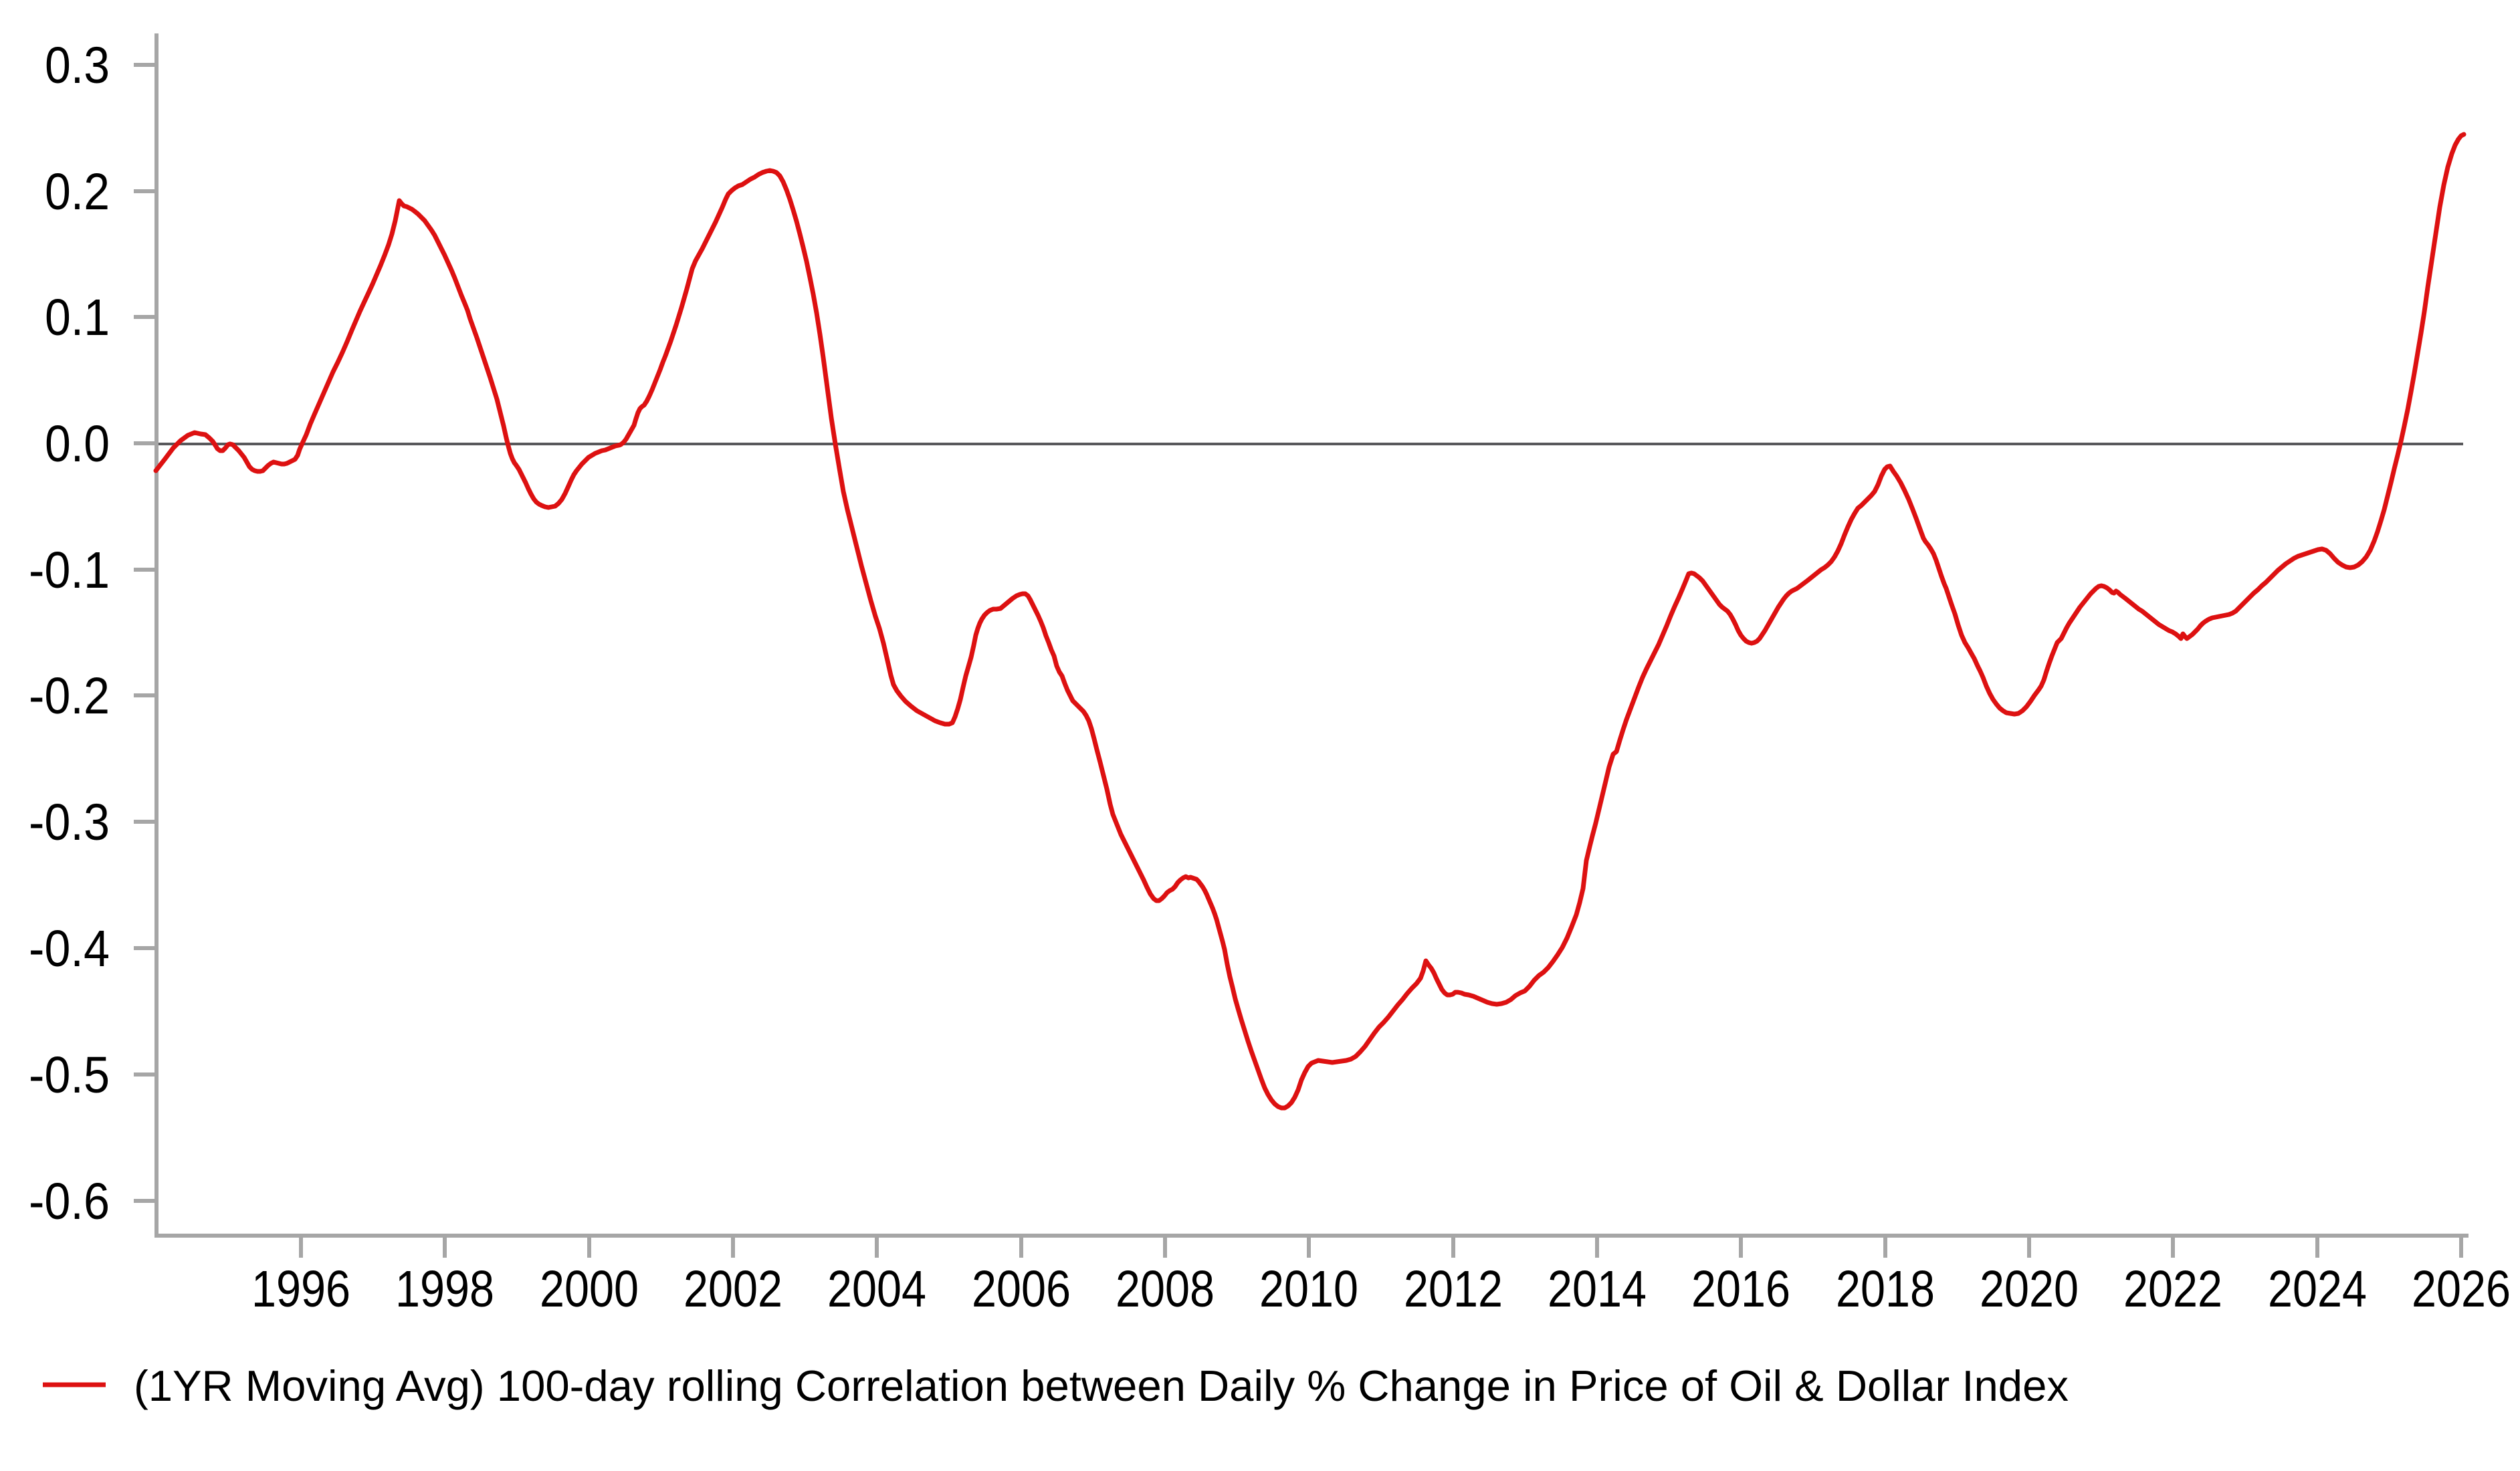  Describe the element at coordinates (69, 949) in the screenshot. I see `svg-text: -0.4` at that location.